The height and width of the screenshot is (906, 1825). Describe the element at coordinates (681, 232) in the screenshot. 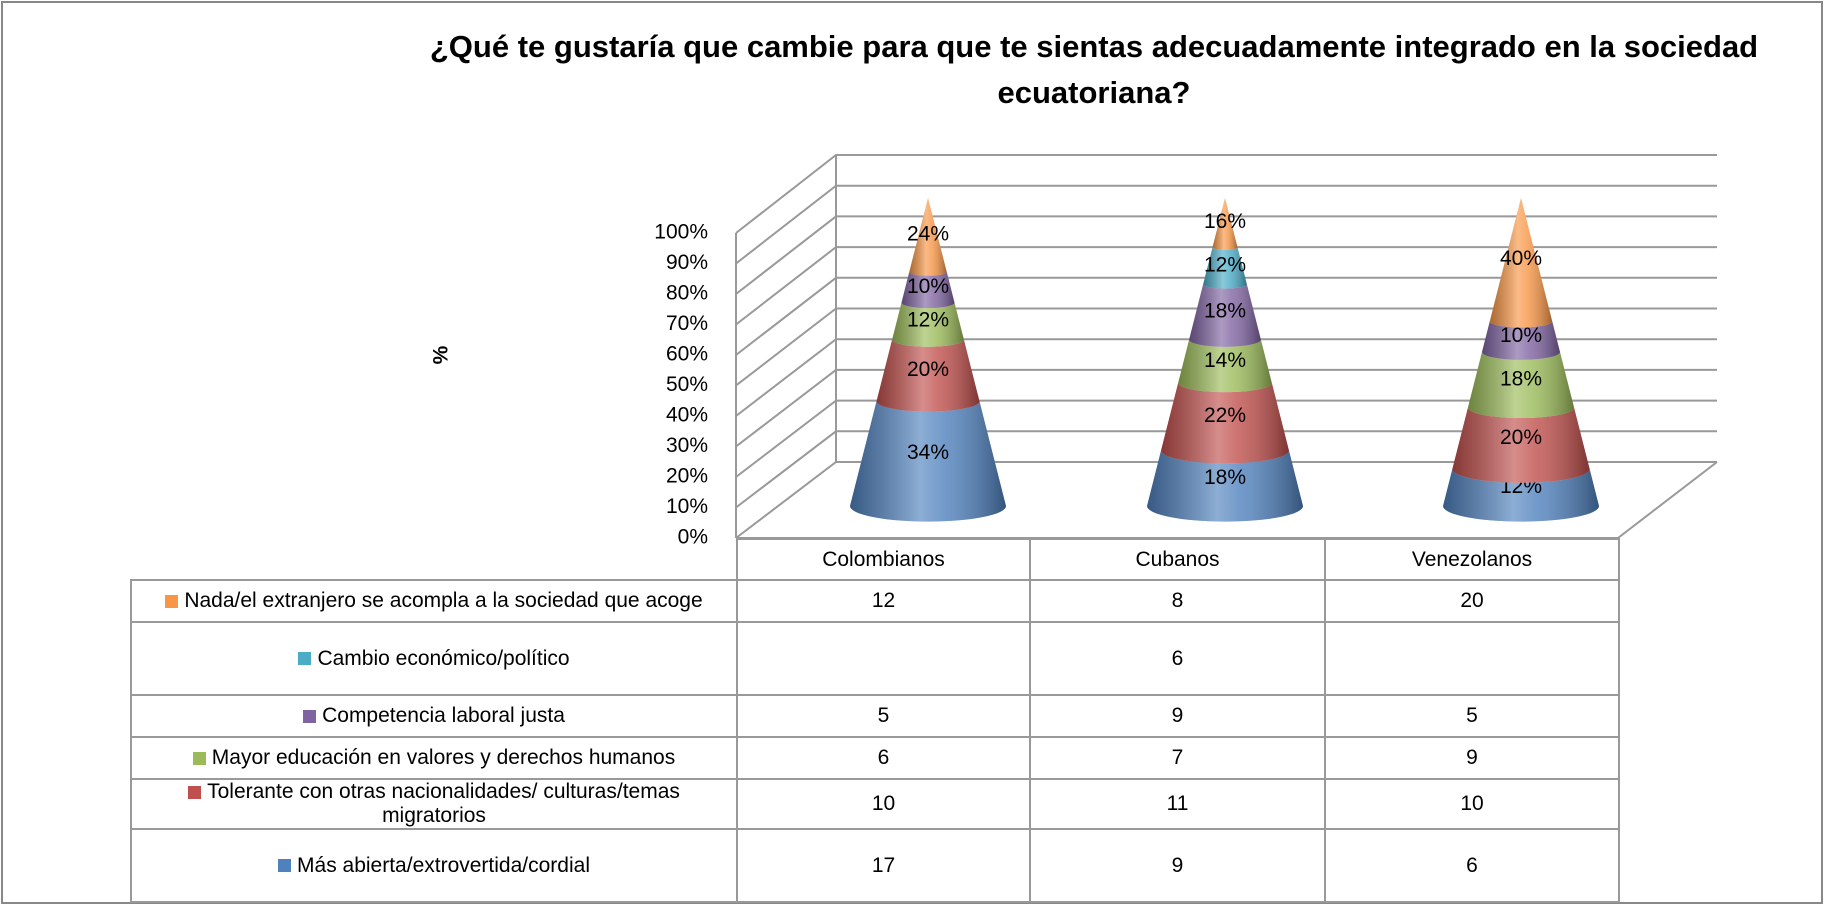

I see `y-tick-label: 100%` at that location.